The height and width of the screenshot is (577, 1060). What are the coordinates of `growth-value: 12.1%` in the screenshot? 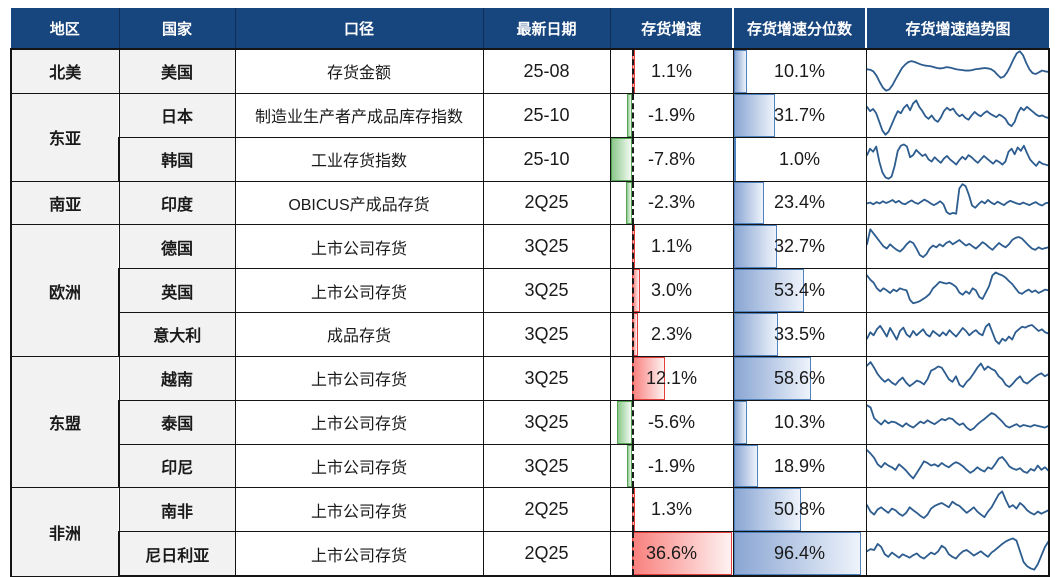 It's located at (671, 377).